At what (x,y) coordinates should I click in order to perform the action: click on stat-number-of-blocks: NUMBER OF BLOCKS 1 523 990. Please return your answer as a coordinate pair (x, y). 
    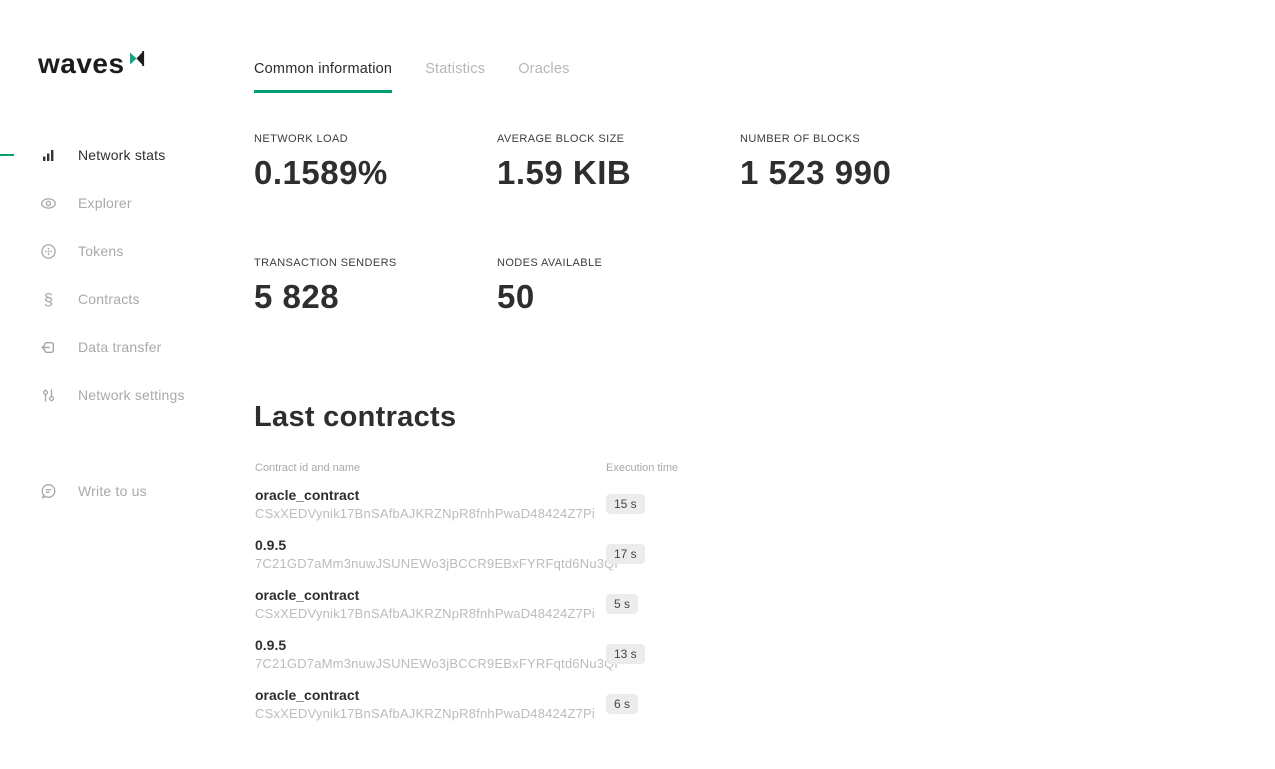
    Looking at the image, I should click on (861, 162).